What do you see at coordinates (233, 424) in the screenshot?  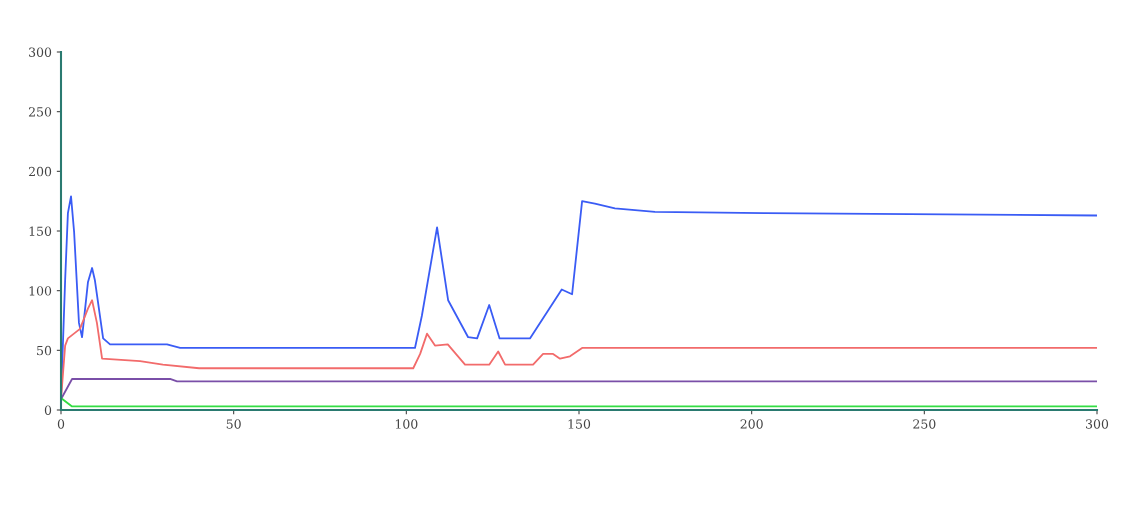 I see `x-tick-label: 50` at bounding box center [233, 424].